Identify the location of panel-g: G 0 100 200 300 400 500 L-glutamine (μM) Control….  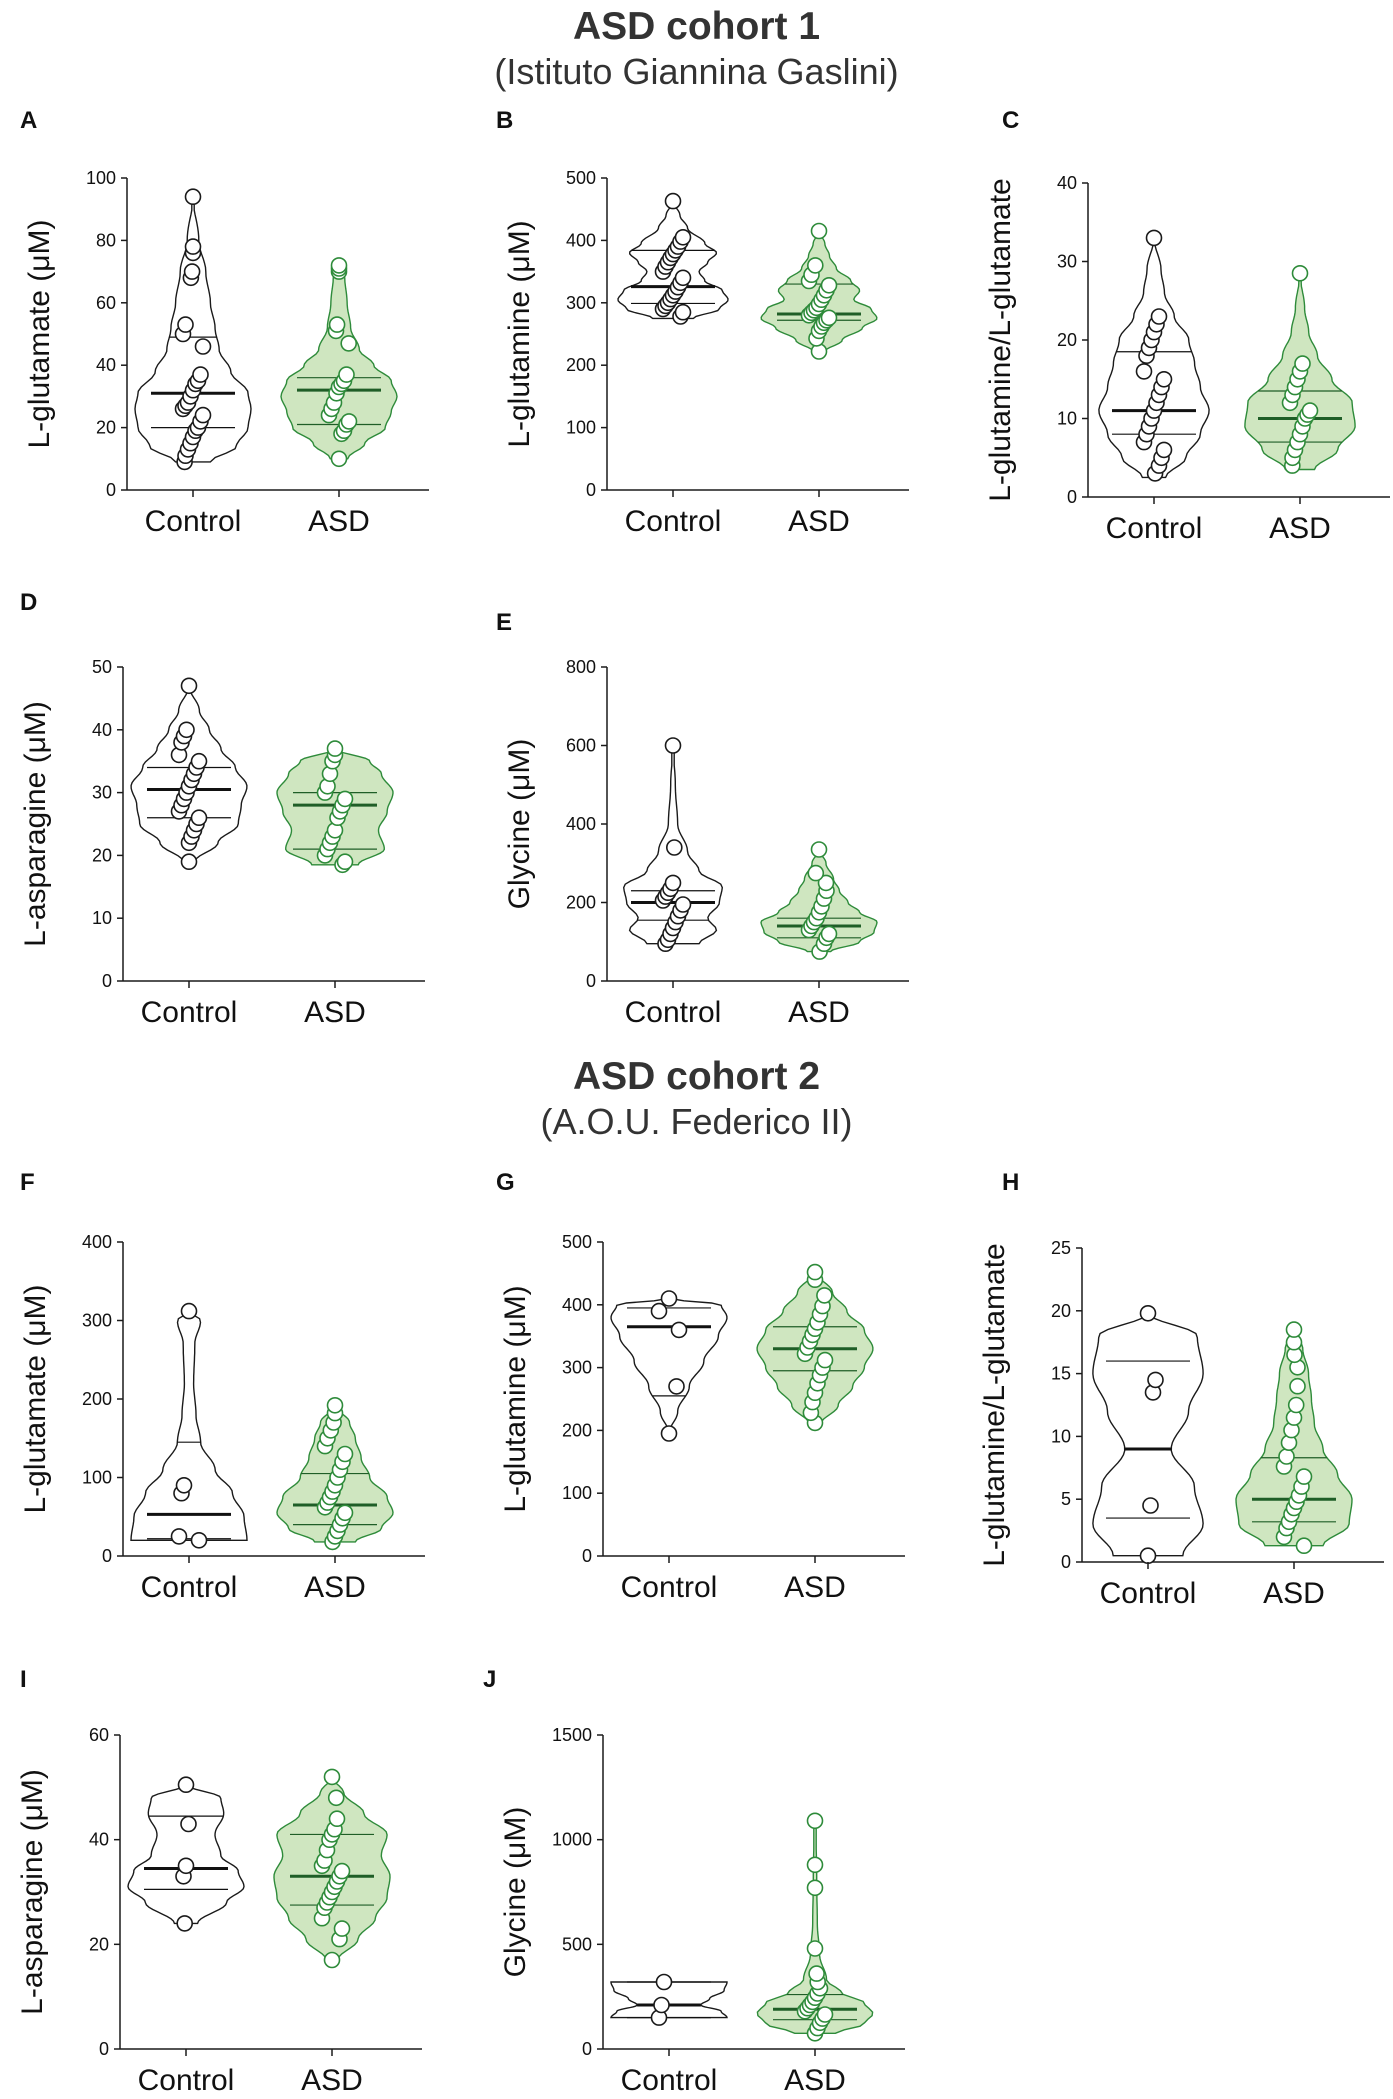
(700, 1386).